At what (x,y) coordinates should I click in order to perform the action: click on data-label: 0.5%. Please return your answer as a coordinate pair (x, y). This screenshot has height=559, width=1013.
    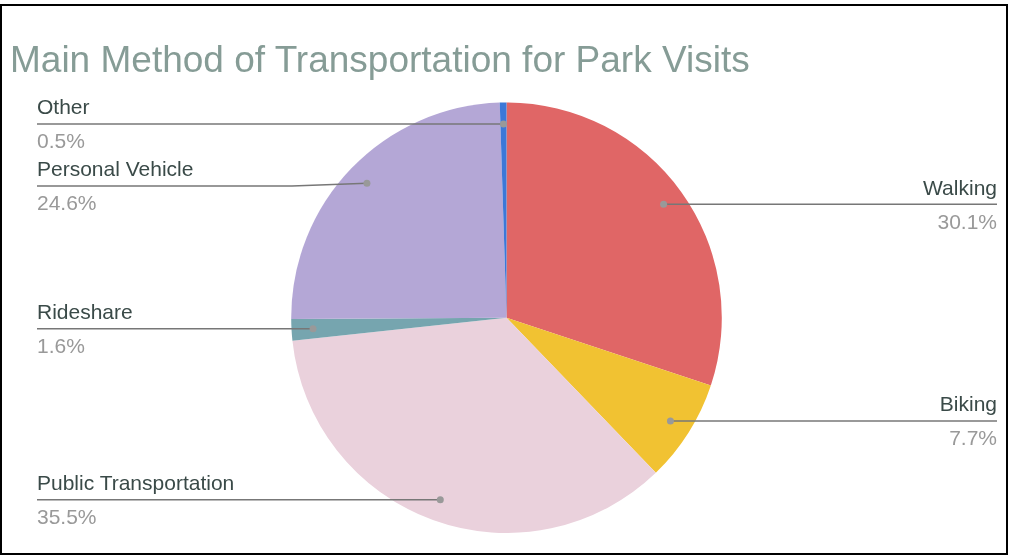
    Looking at the image, I should click on (61, 141).